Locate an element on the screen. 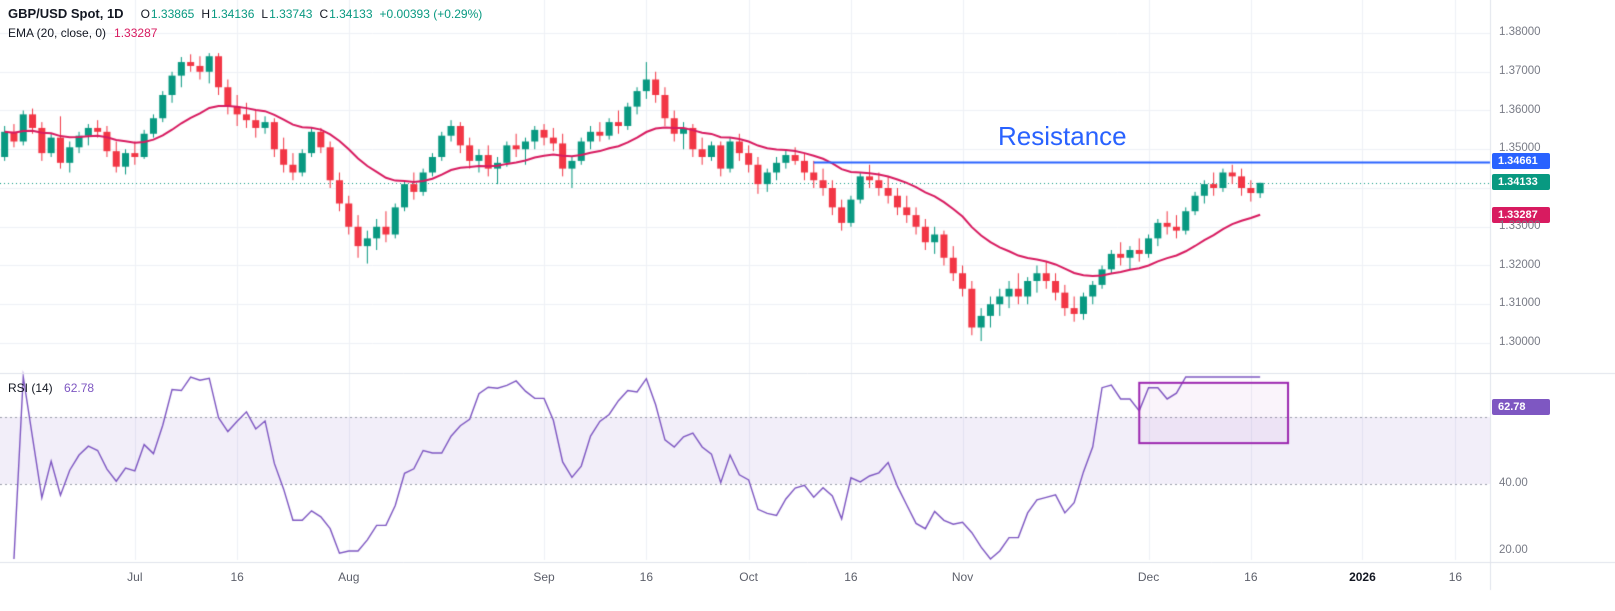  rsi-tick-label: 40.00 is located at coordinates (1513, 483).